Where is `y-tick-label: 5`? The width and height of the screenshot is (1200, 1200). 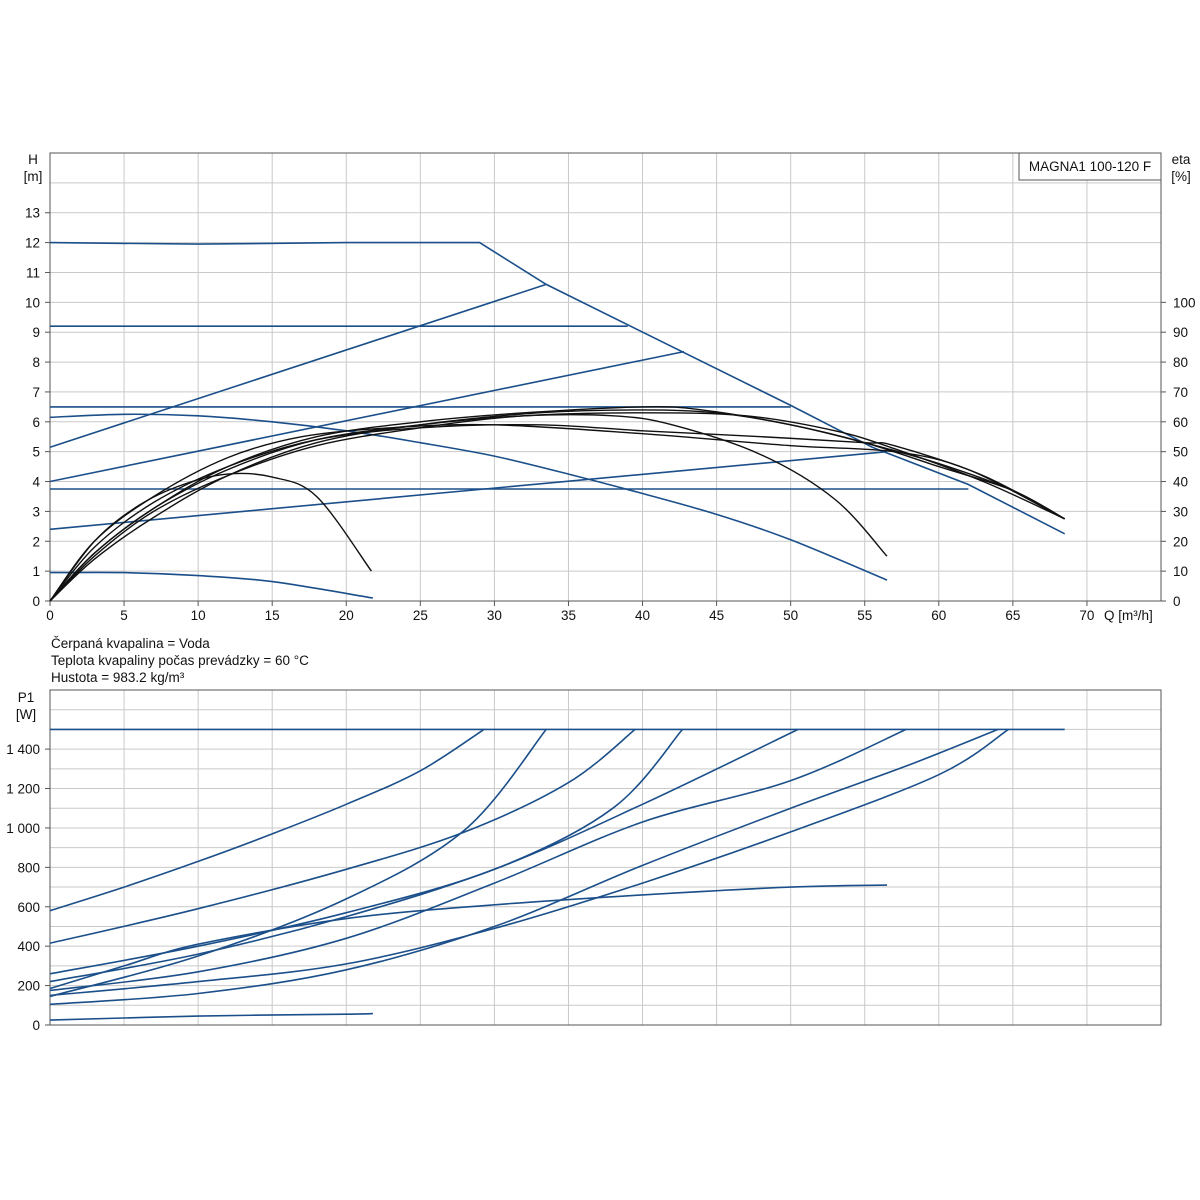
y-tick-label: 5 is located at coordinates (36, 452).